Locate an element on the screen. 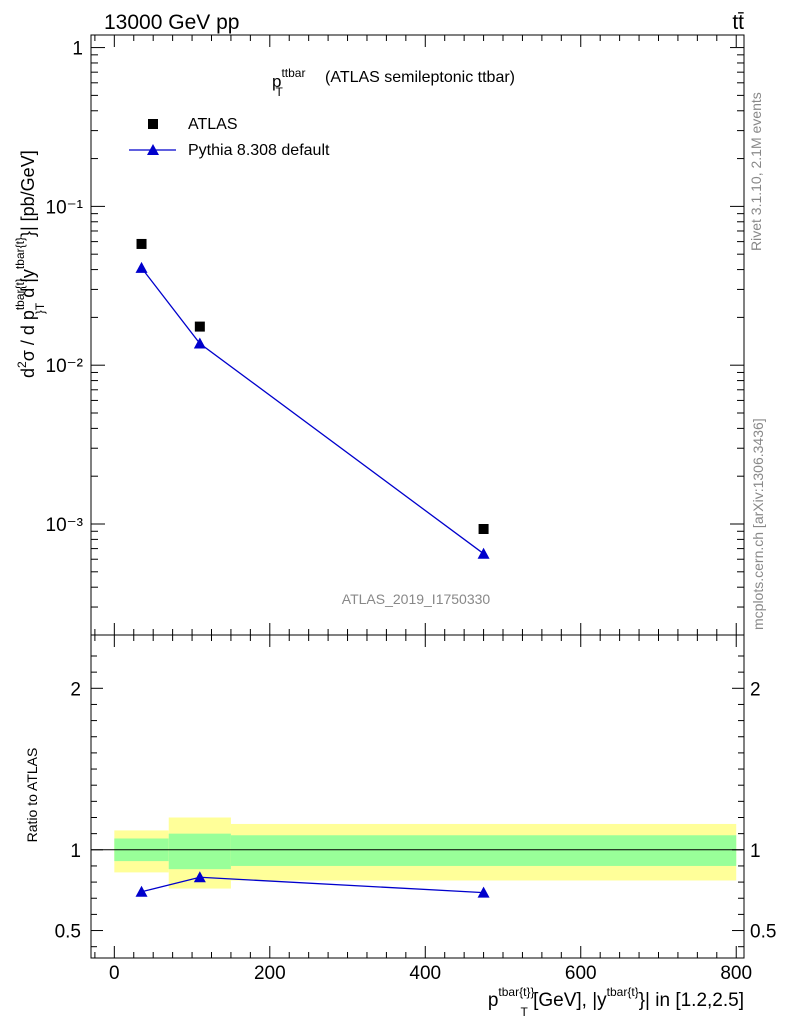  y-tick-label-ratio: 1 is located at coordinates (75, 851).